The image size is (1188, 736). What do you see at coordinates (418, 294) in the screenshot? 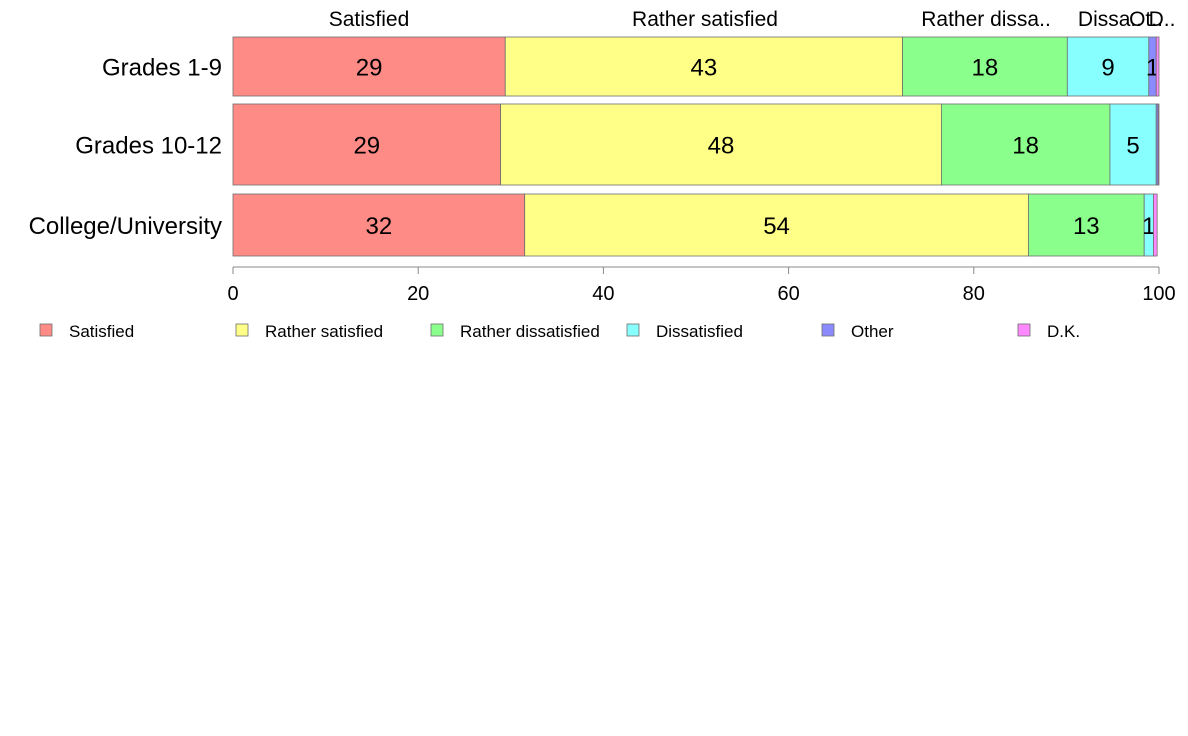
I see `x-tick-label-1: 20` at bounding box center [418, 294].